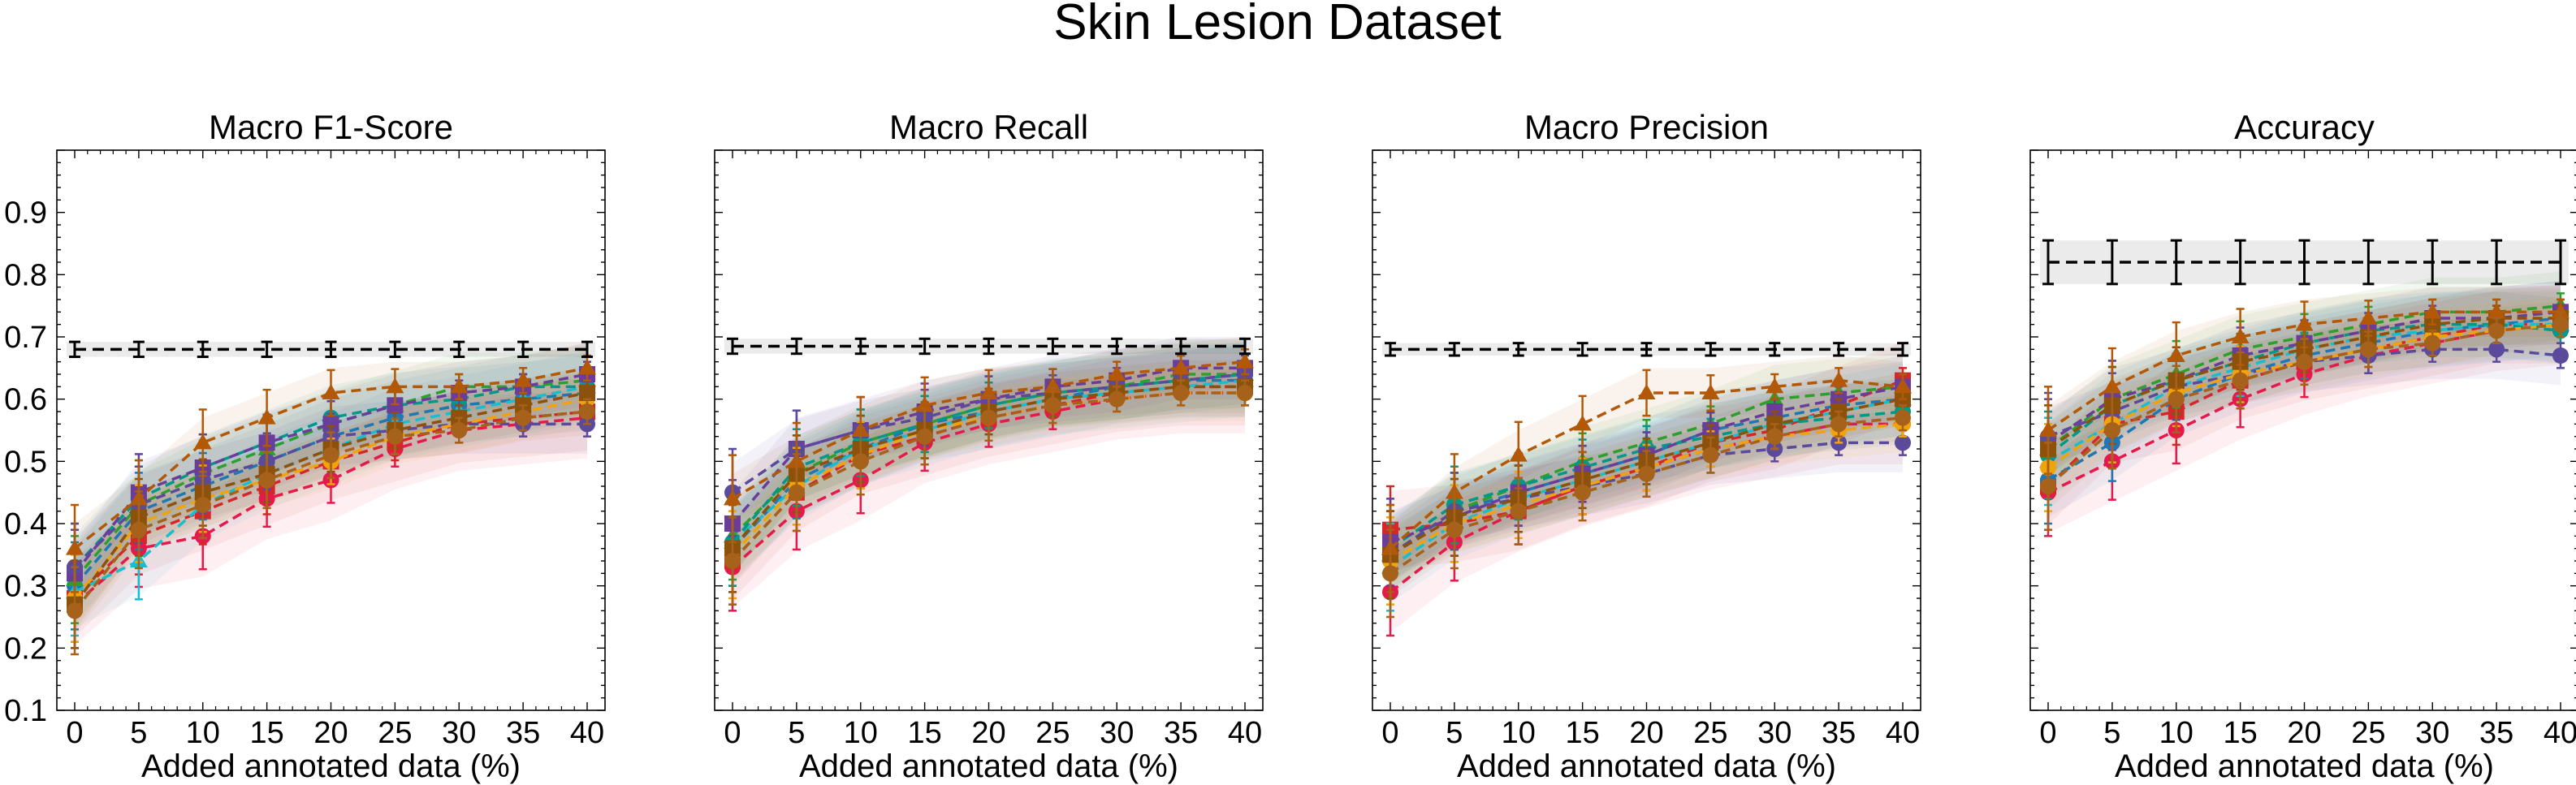  What do you see at coordinates (989, 127) in the screenshot?
I see `panel-title: Macro Recall` at bounding box center [989, 127].